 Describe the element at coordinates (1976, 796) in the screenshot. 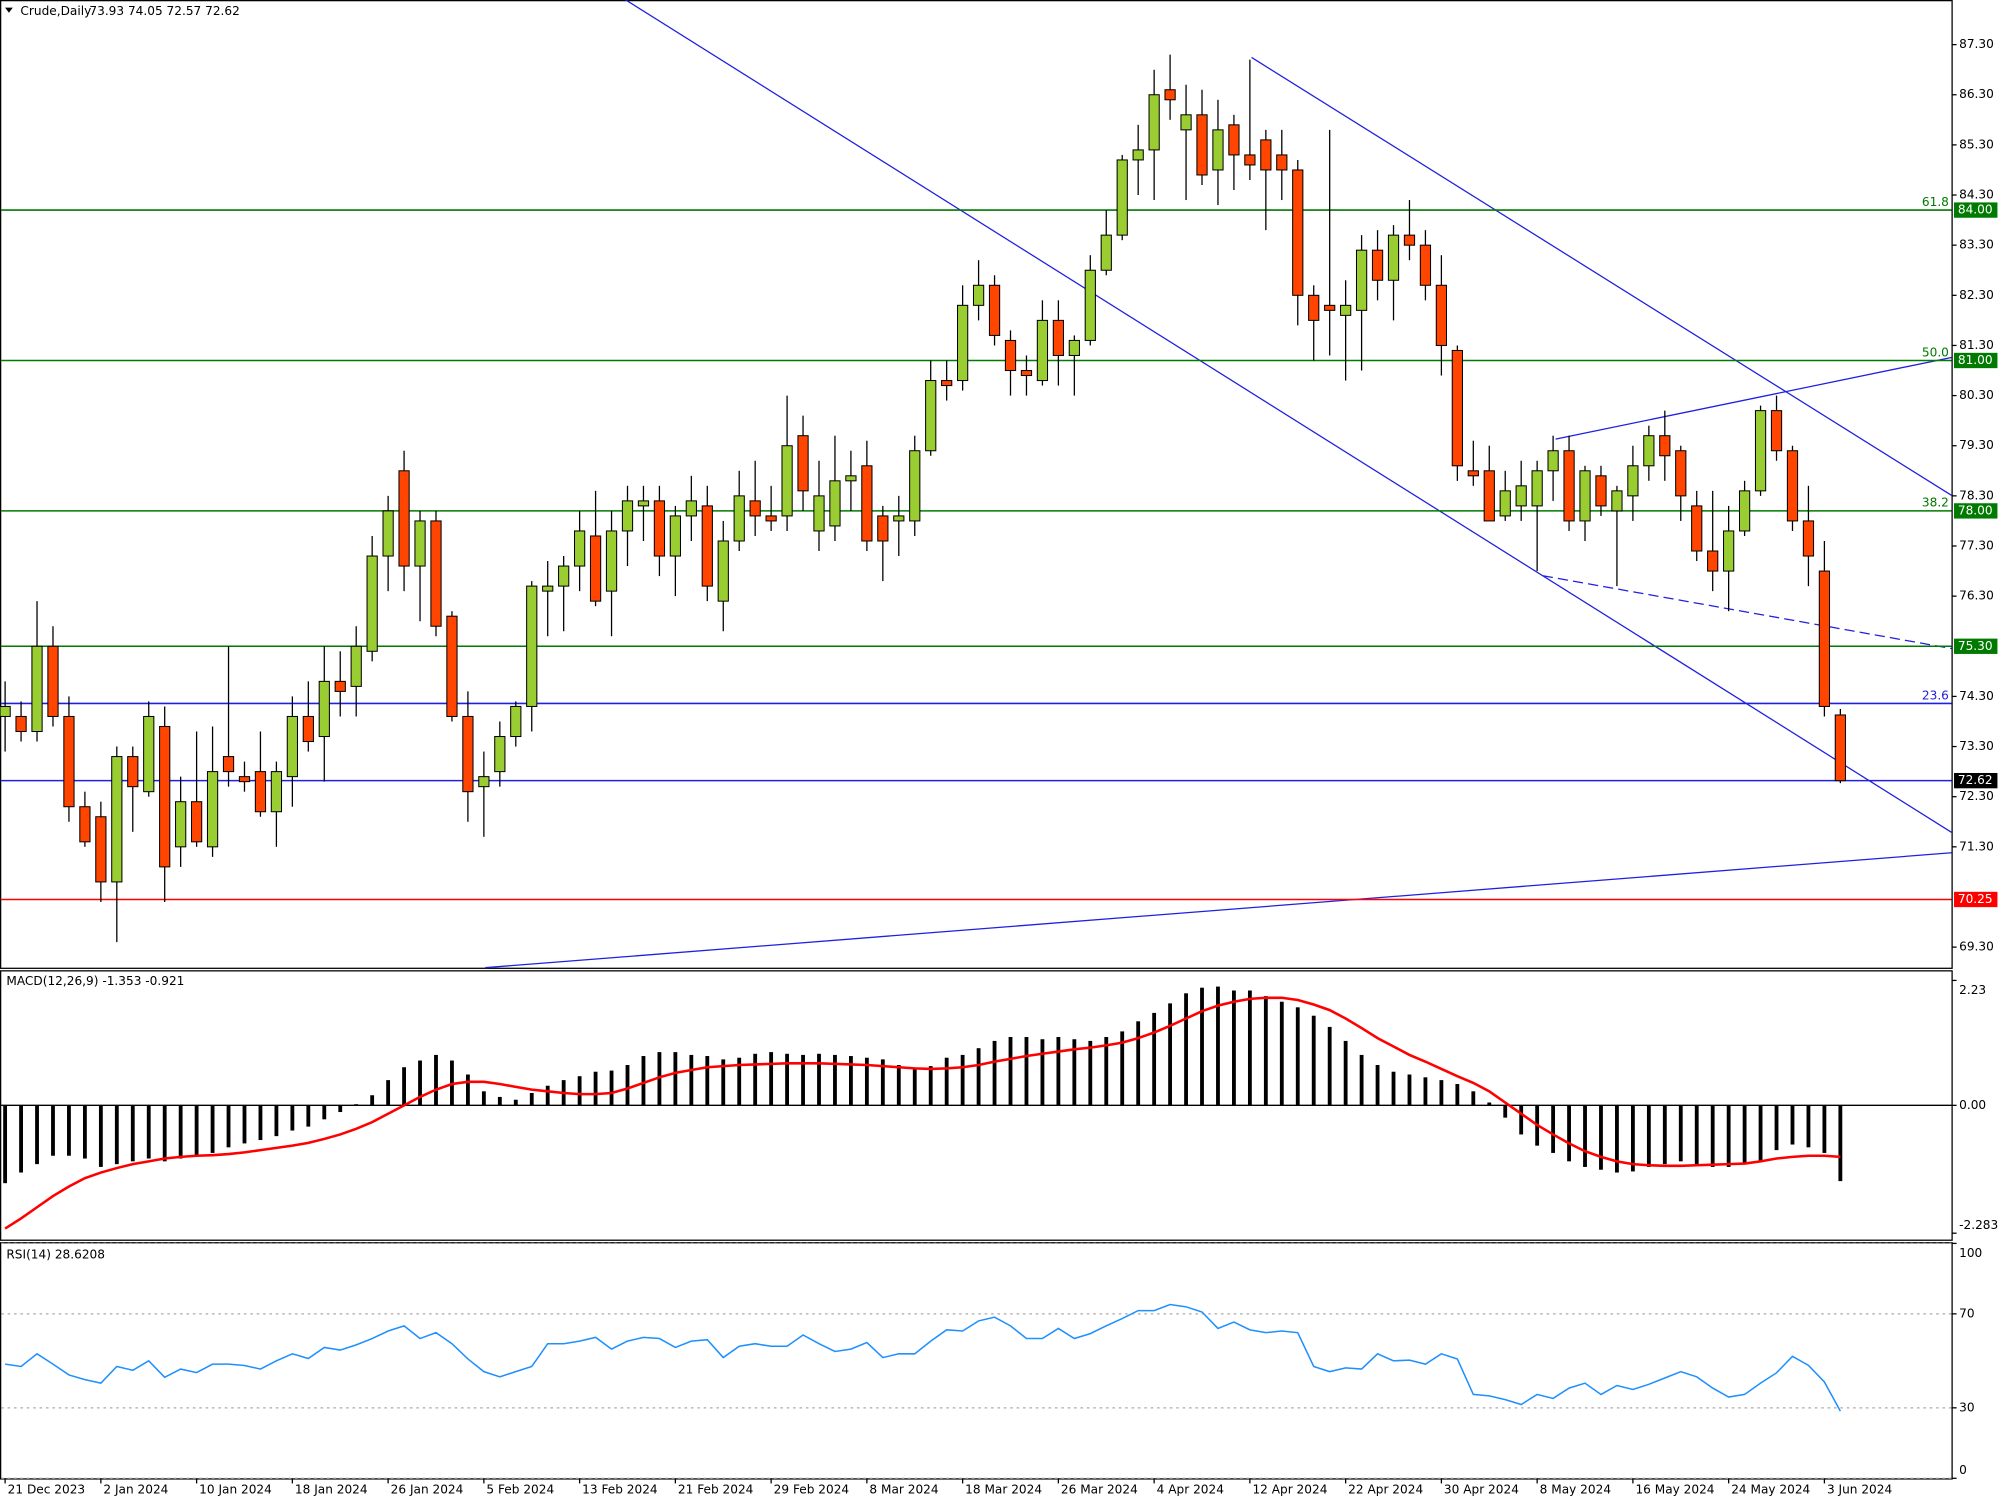

I see `y-tick-label: 72.30` at that location.